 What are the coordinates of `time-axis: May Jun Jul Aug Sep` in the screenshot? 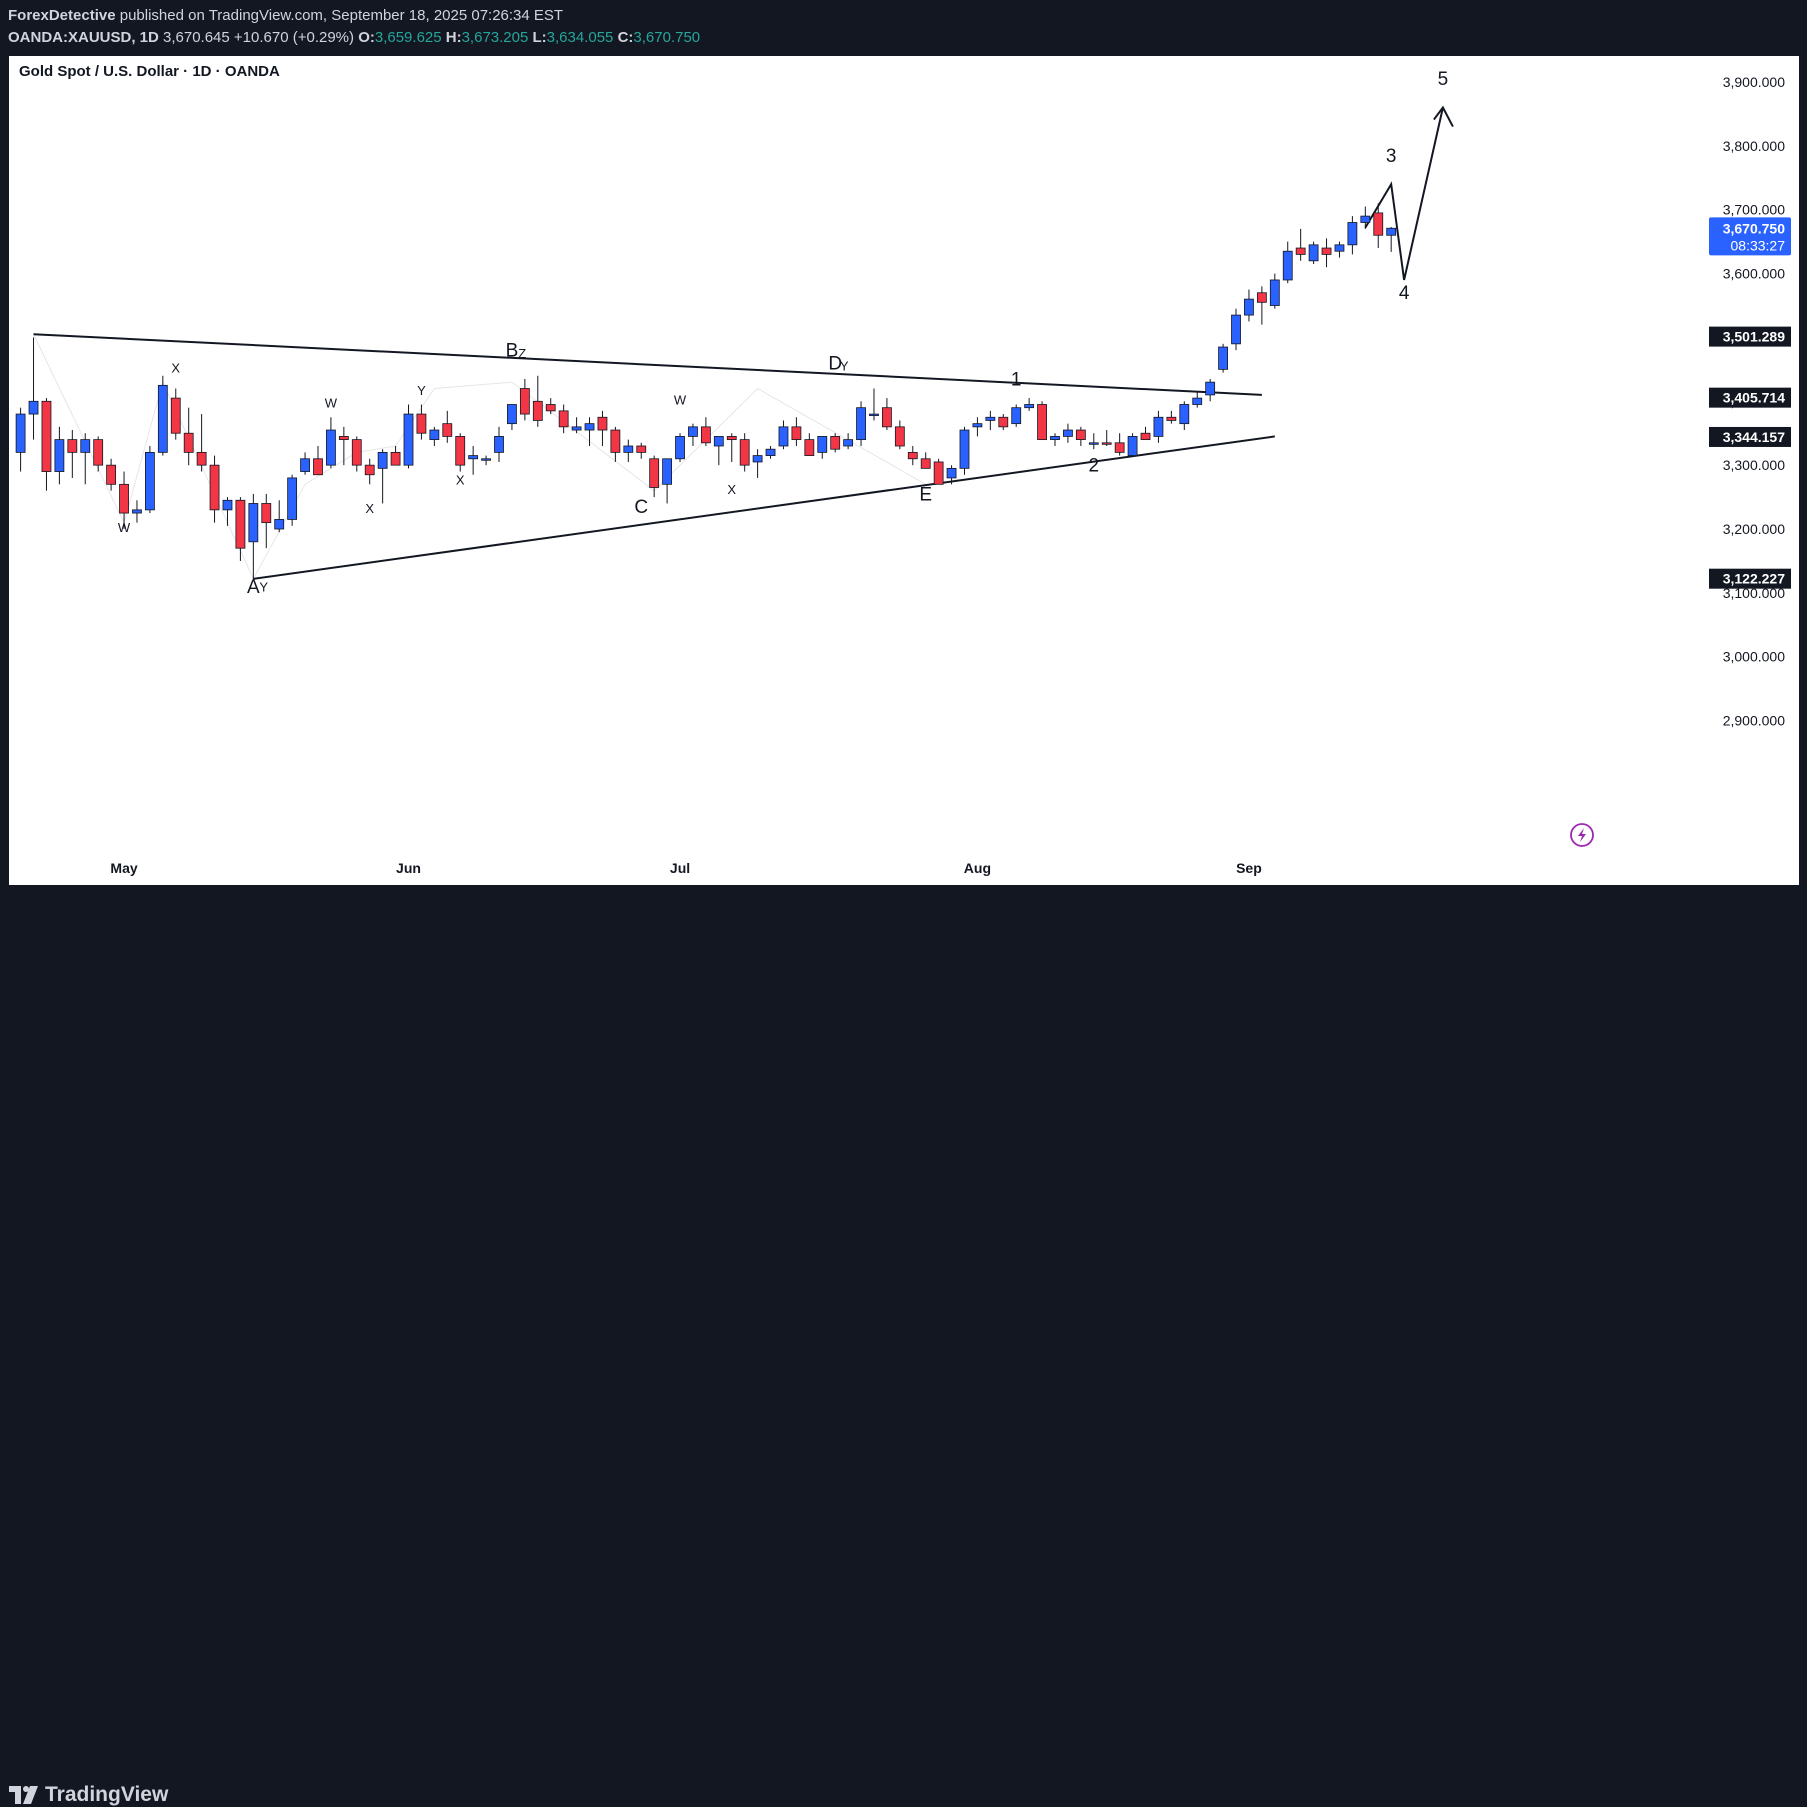 It's located at (685, 868).